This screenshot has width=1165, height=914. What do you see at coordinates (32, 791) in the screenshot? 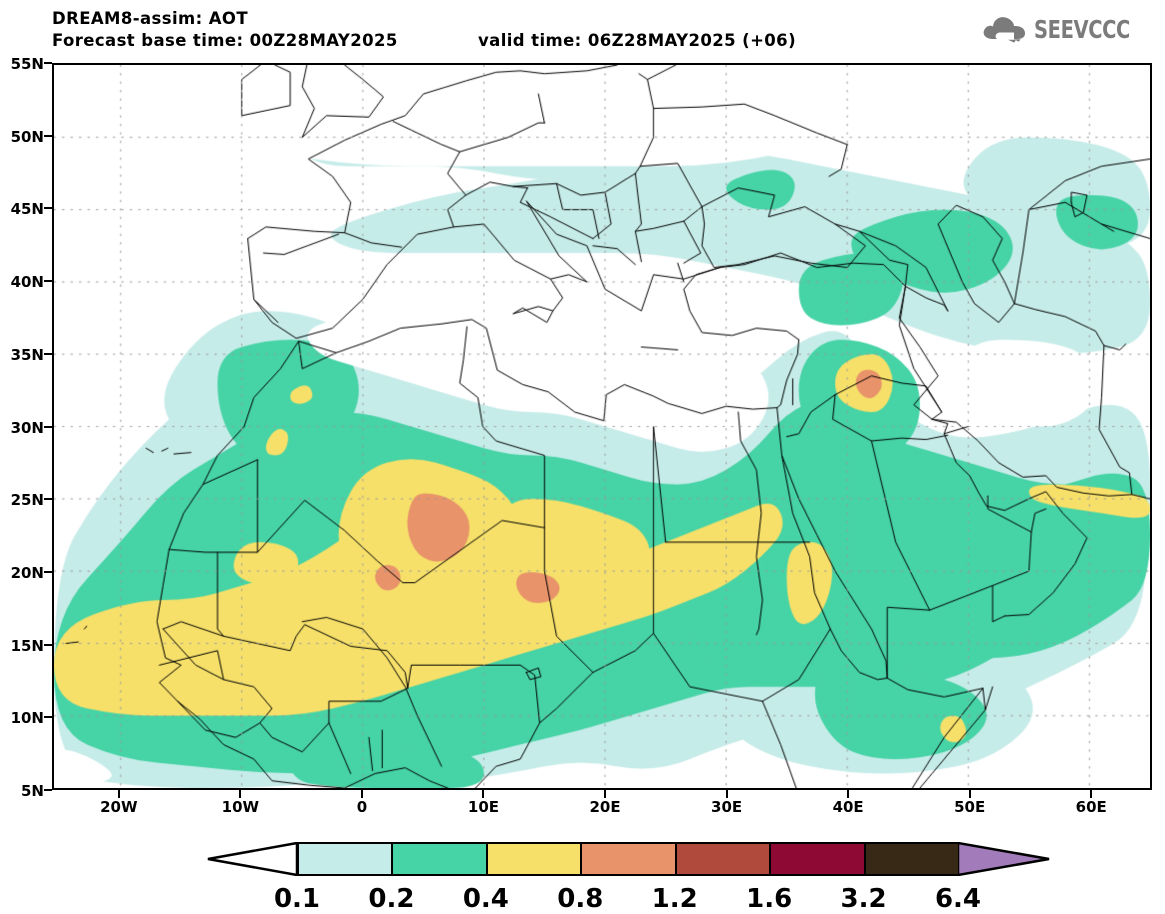
I see `y-axis-tick-label: 5N` at bounding box center [32, 791].